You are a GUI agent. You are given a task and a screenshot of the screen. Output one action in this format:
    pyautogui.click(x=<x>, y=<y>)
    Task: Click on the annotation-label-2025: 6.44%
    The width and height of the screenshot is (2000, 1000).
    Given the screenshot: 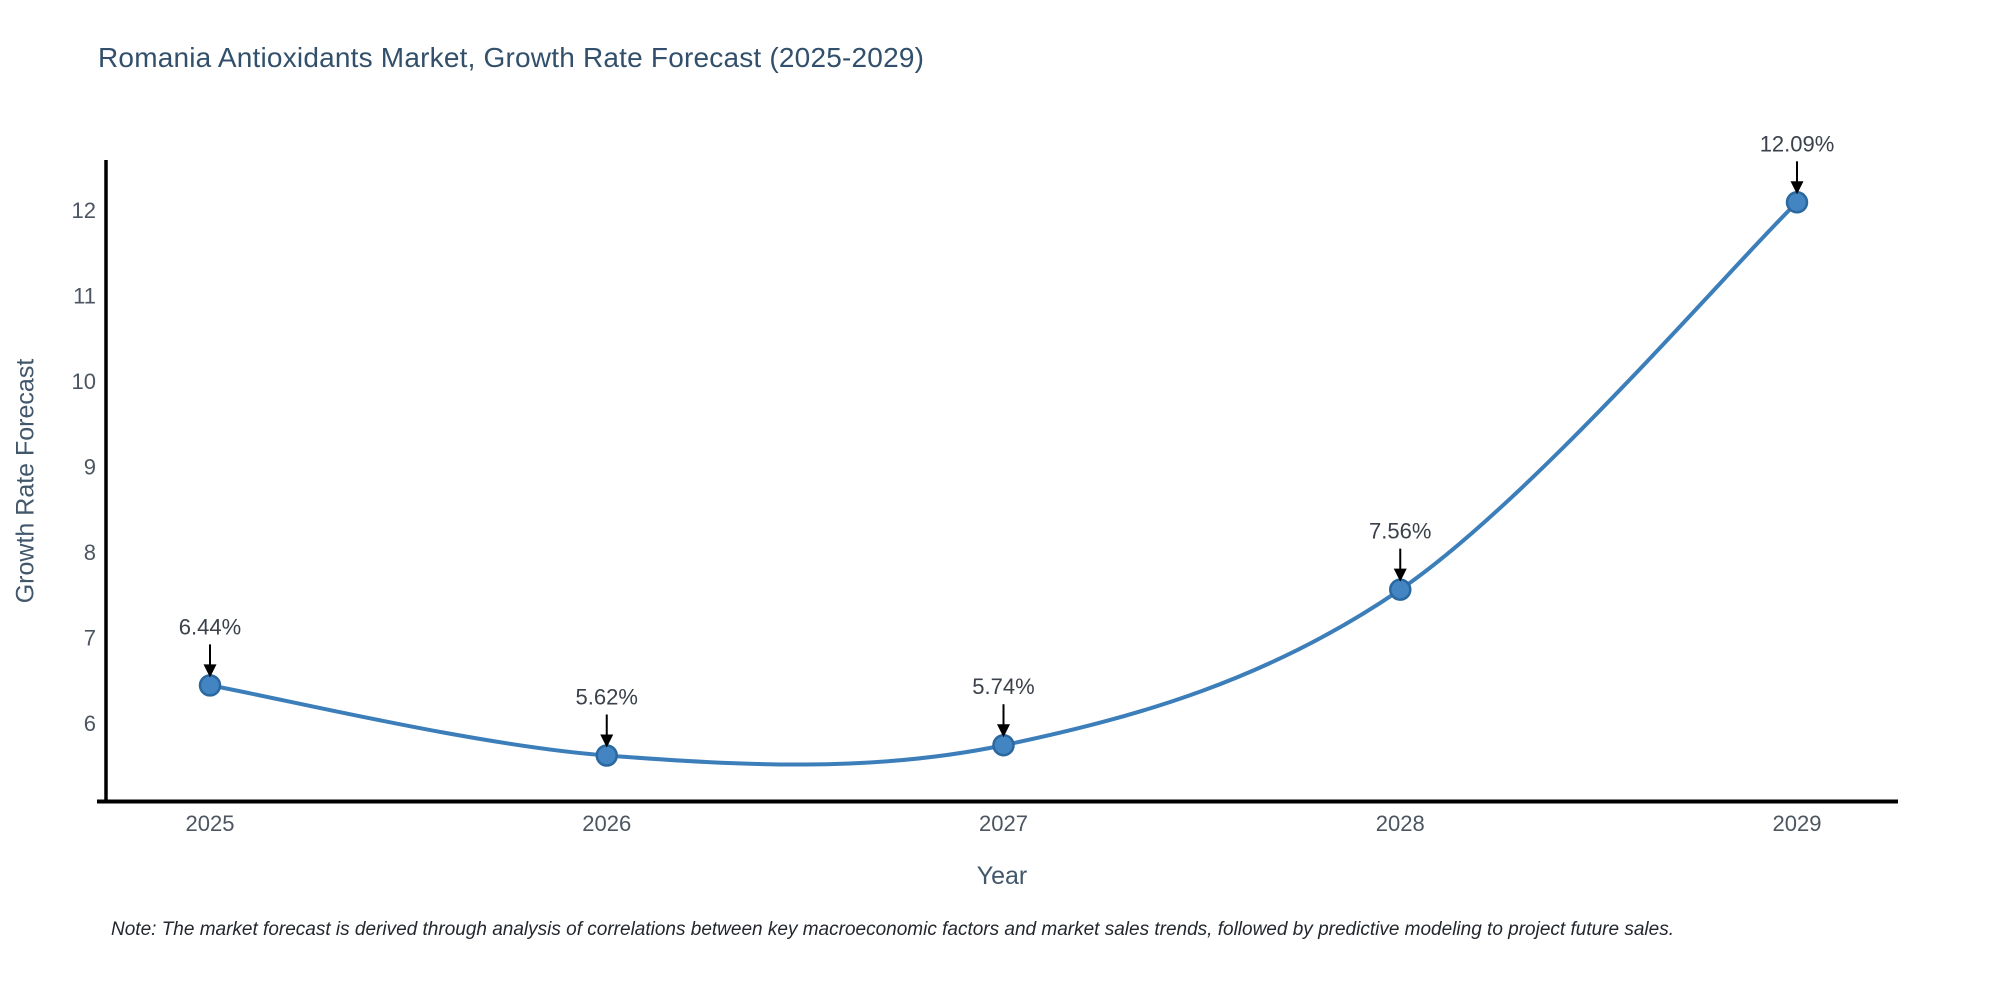 What is the action you would take?
    pyautogui.click(x=210, y=626)
    